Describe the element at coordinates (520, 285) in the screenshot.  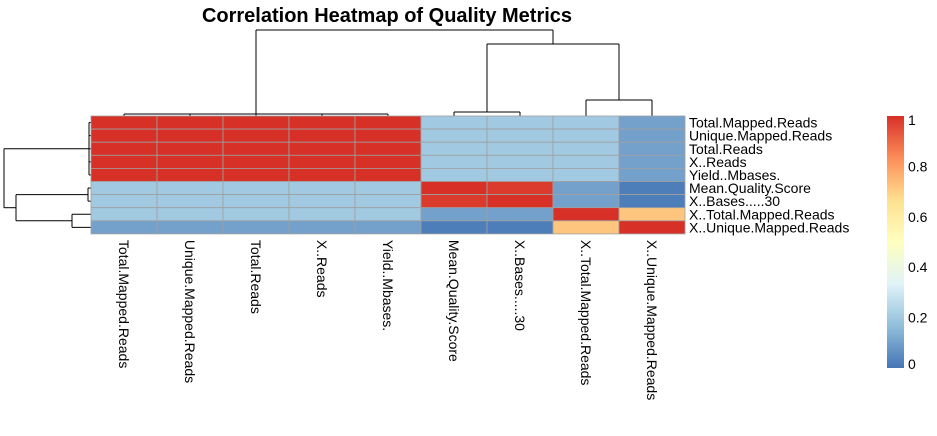
I see `column-label: X..Bases.....30` at that location.